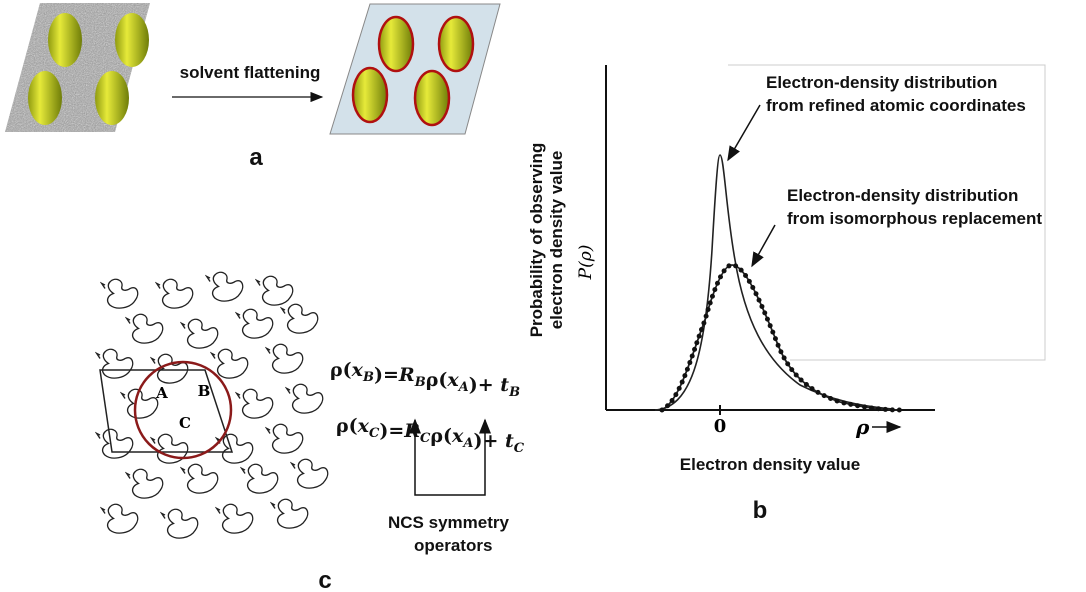 The height and width of the screenshot is (592, 1086). What do you see at coordinates (253, 87) in the screenshot?
I see `panel-a: solvent flattening a` at bounding box center [253, 87].